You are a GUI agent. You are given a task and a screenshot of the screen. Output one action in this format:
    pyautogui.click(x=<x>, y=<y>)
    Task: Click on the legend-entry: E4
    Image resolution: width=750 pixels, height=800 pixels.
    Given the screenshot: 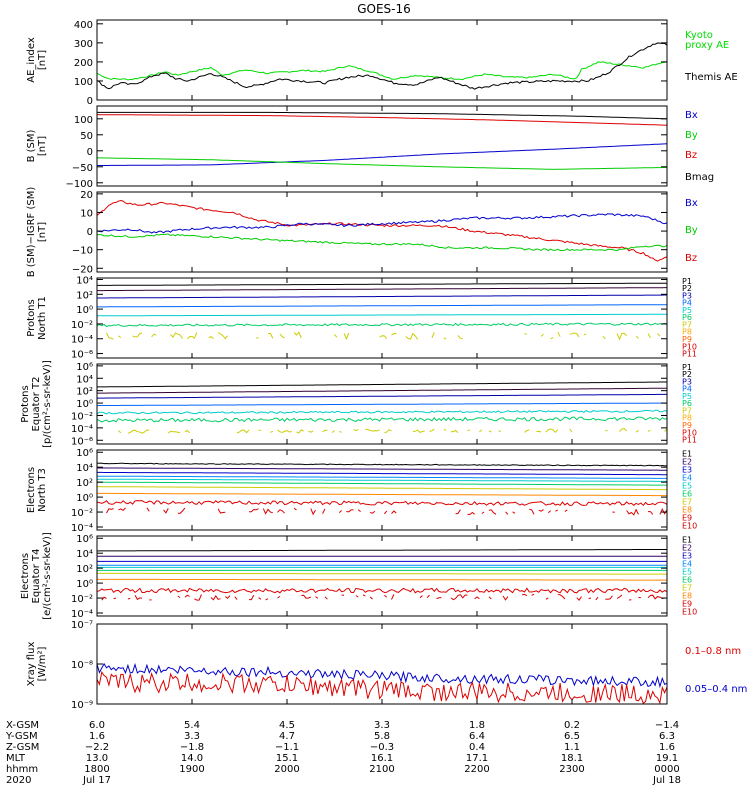 What is the action you would take?
    pyautogui.click(x=687, y=477)
    